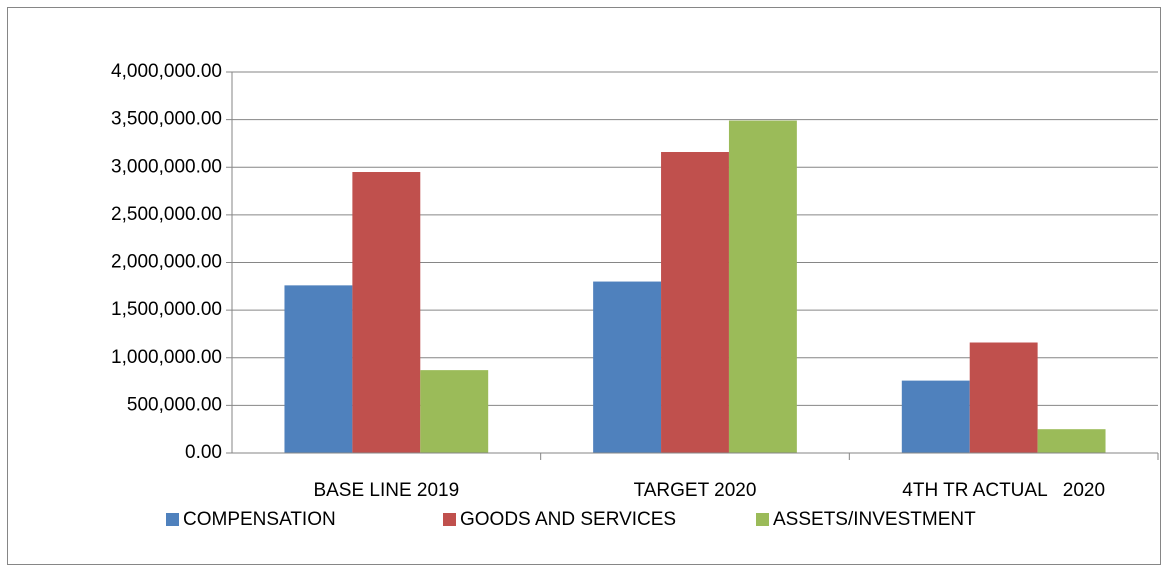  I want to click on y-tick-label: 1,500,000.00, so click(166, 309).